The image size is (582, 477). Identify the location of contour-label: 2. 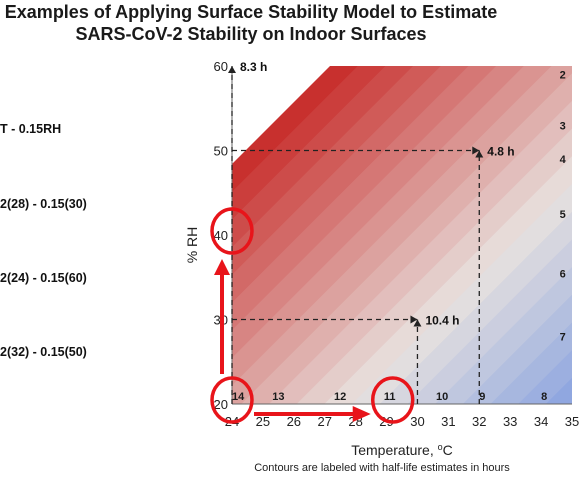
(563, 76).